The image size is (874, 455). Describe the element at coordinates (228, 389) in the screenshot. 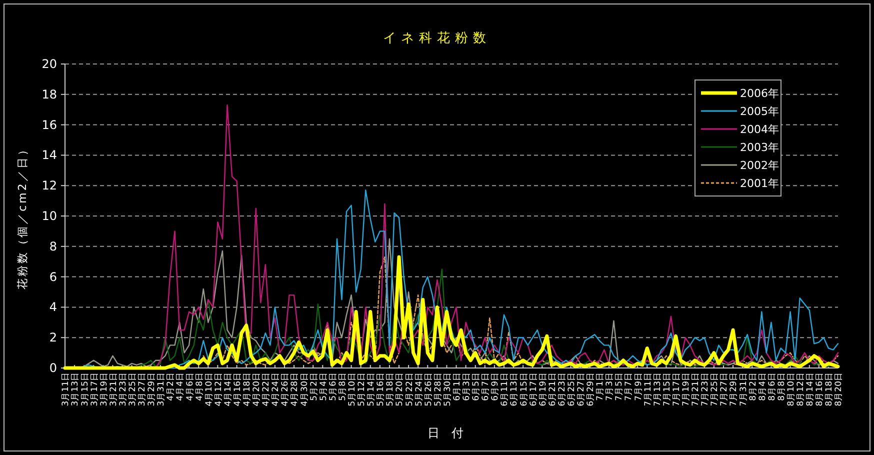

I see `x-tick-label: 4月14日` at that location.